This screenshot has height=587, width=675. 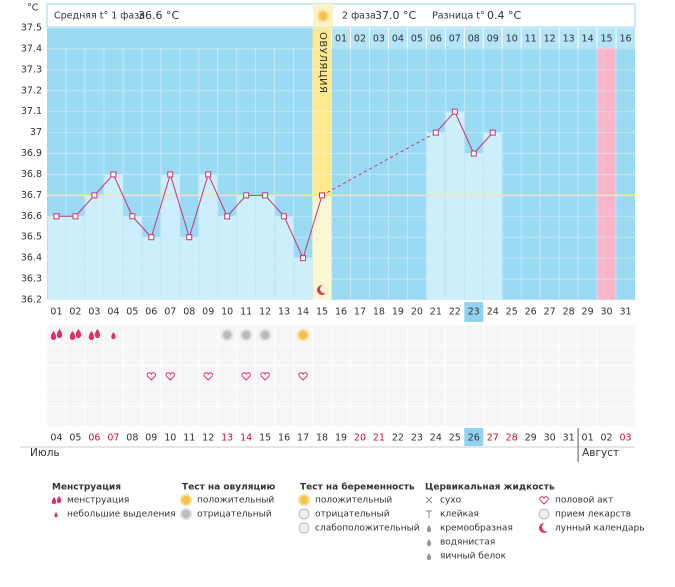 I want to click on date: 27, so click(x=493, y=438).